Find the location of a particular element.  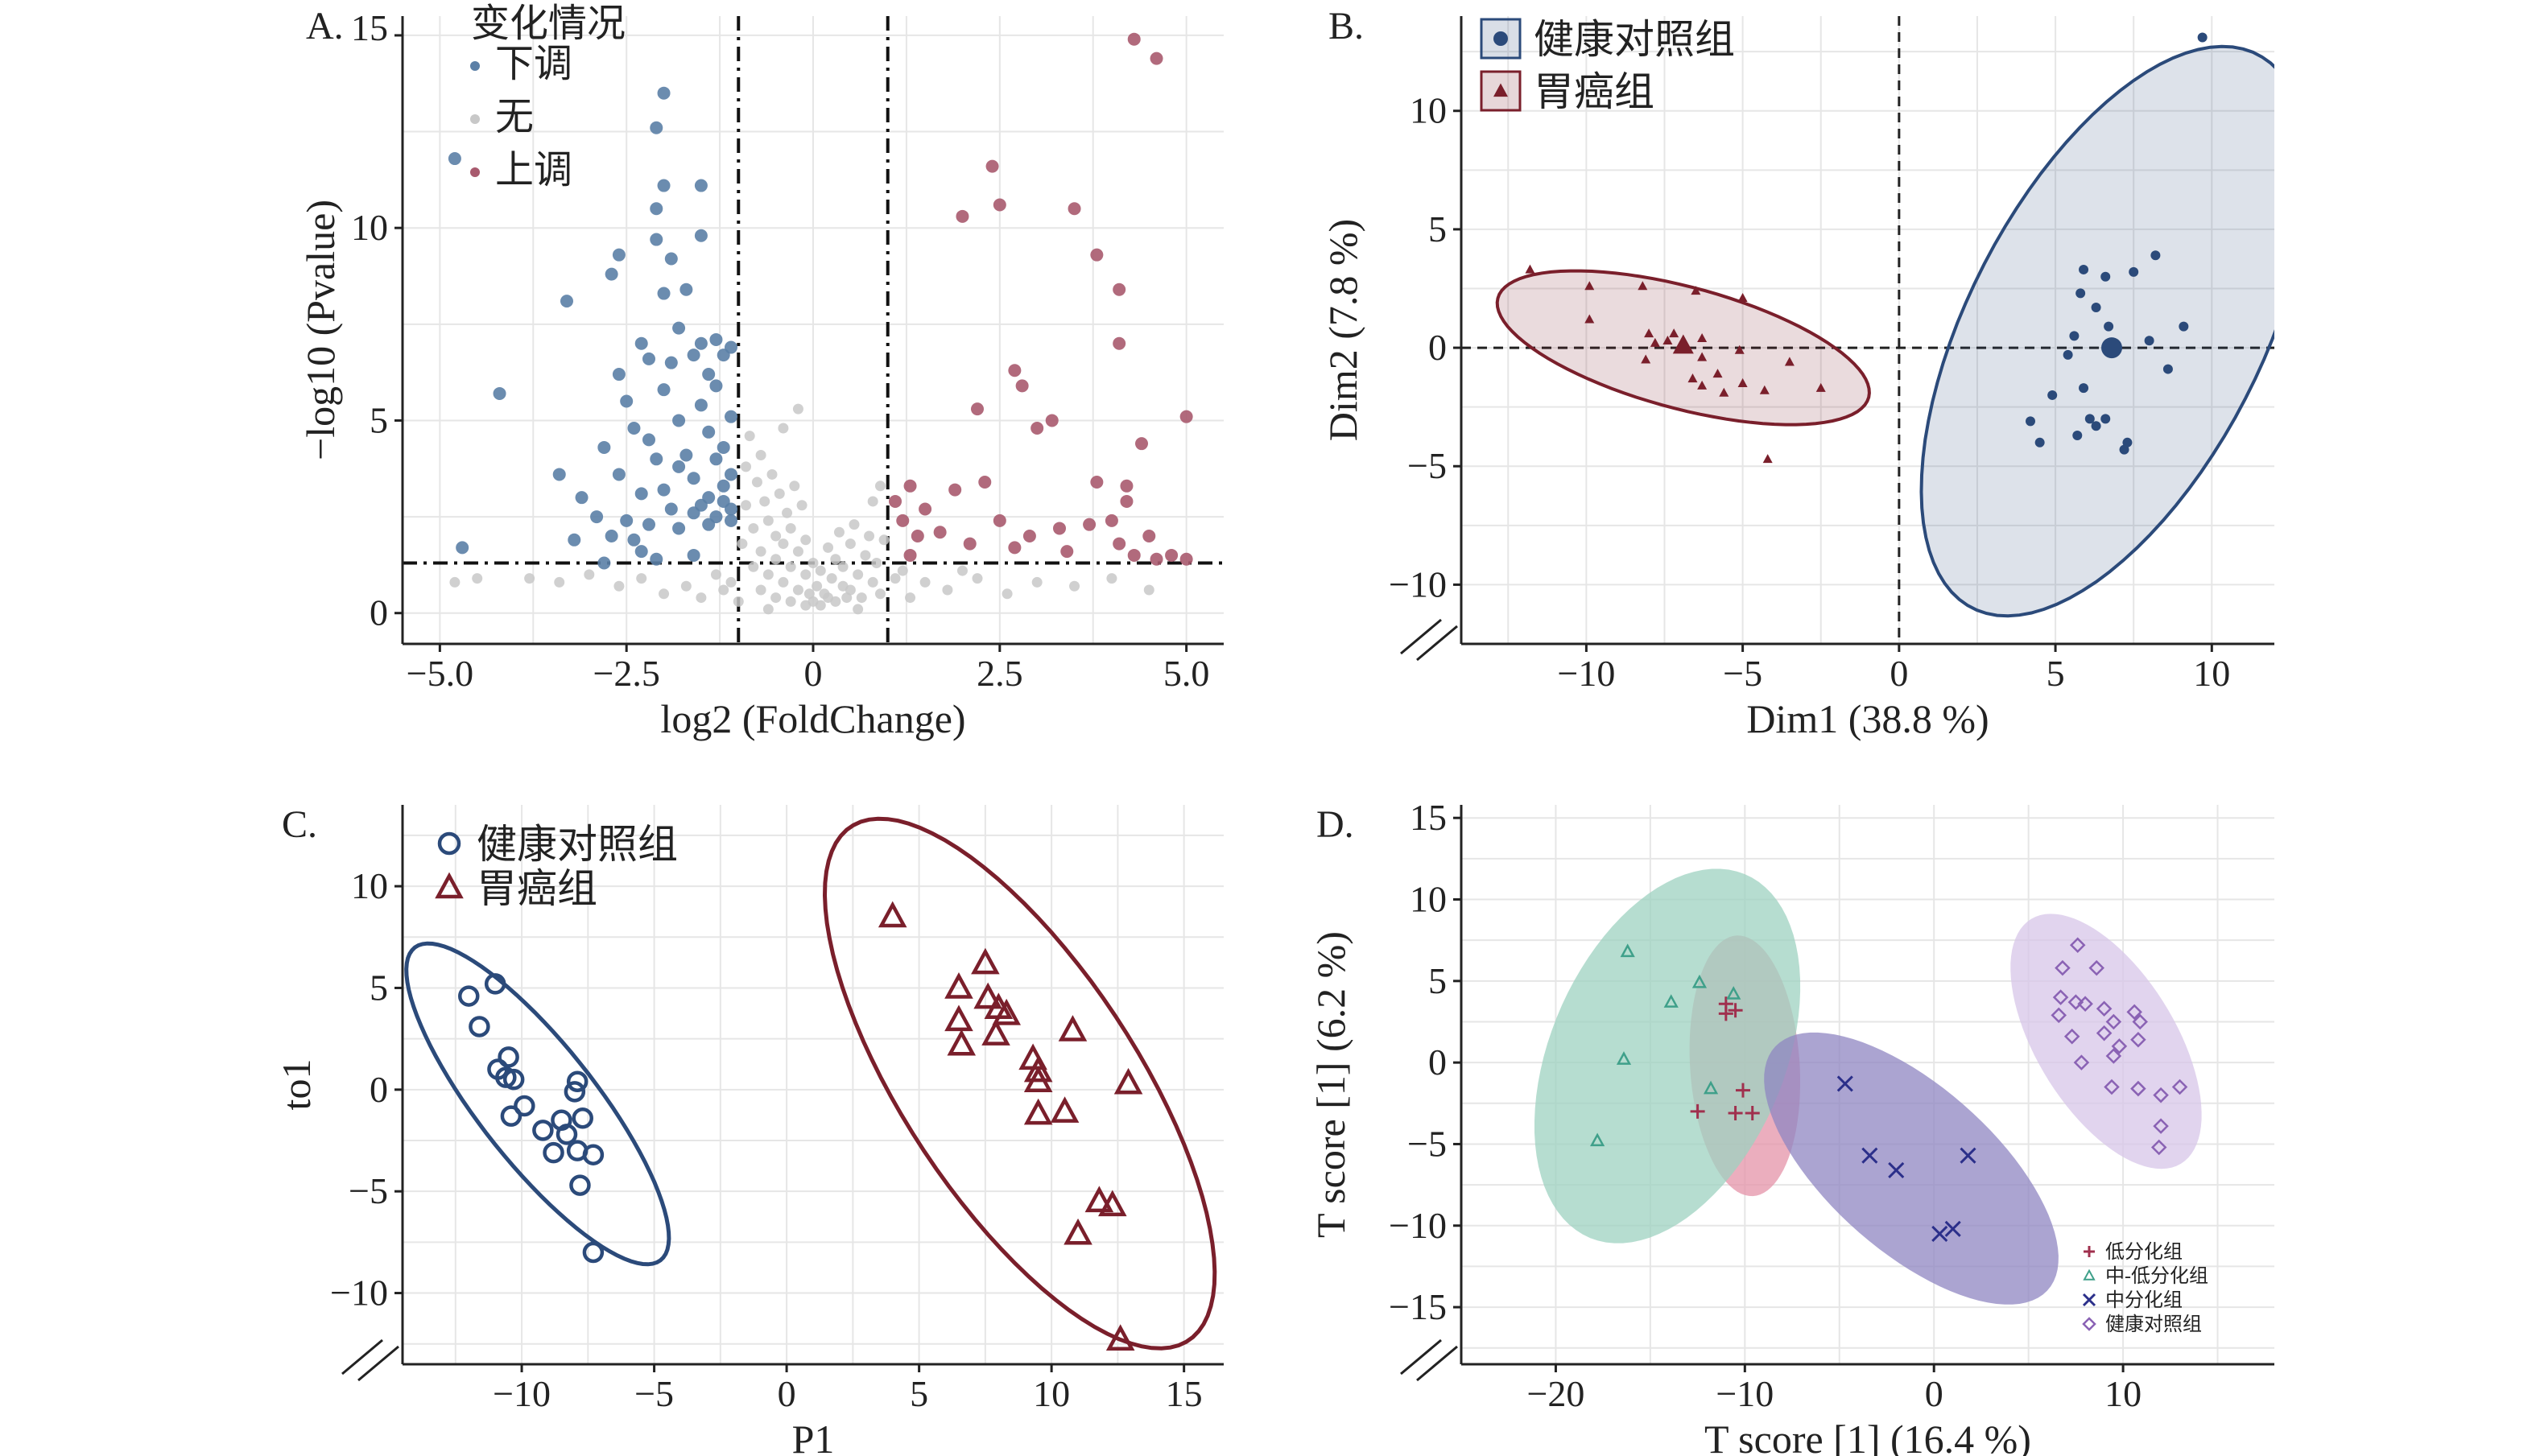

y-tick-label: 10 is located at coordinates (369, 885).